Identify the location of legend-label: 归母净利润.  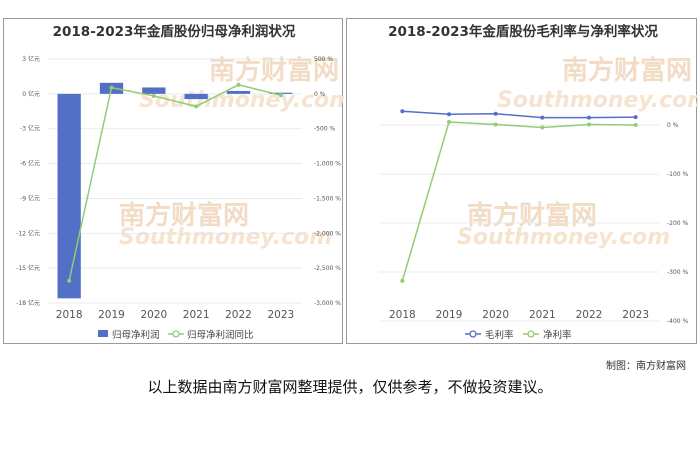
(136, 335).